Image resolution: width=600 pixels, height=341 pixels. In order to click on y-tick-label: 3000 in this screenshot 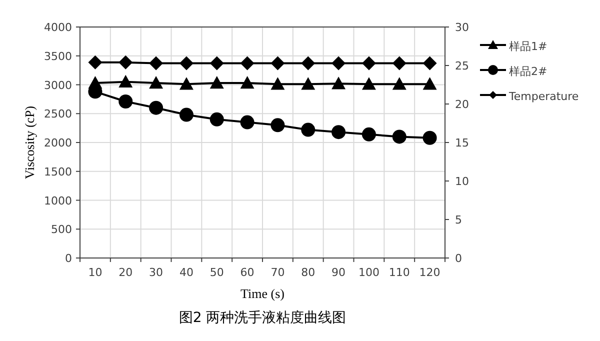, I will do `click(58, 85)`.